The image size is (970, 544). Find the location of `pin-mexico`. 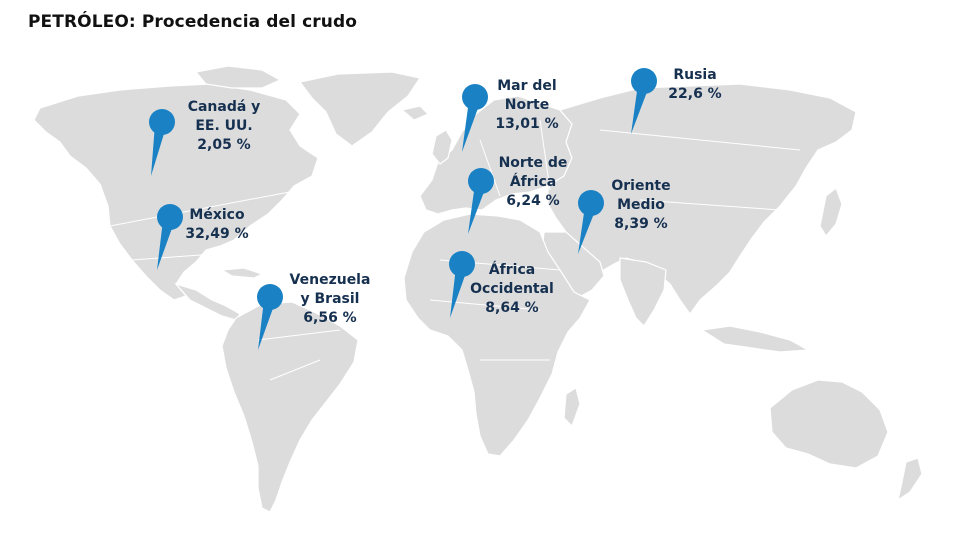

pin-mexico is located at coordinates (170, 237).